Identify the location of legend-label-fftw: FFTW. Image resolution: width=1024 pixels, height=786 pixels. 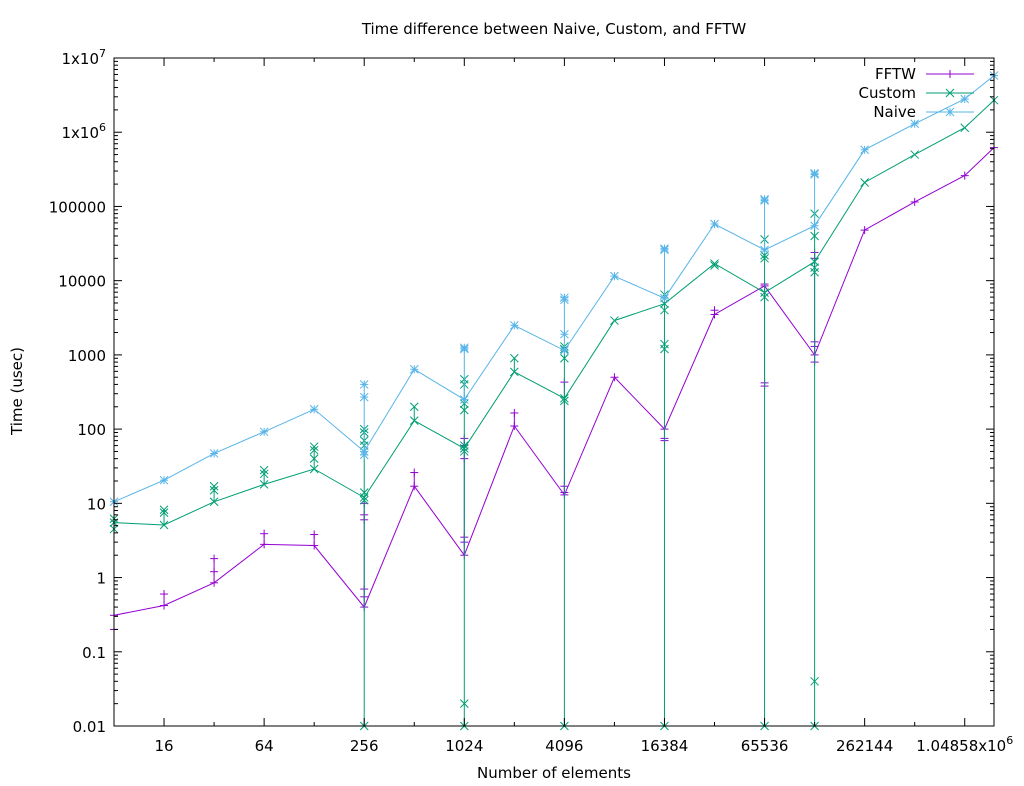
(895, 74).